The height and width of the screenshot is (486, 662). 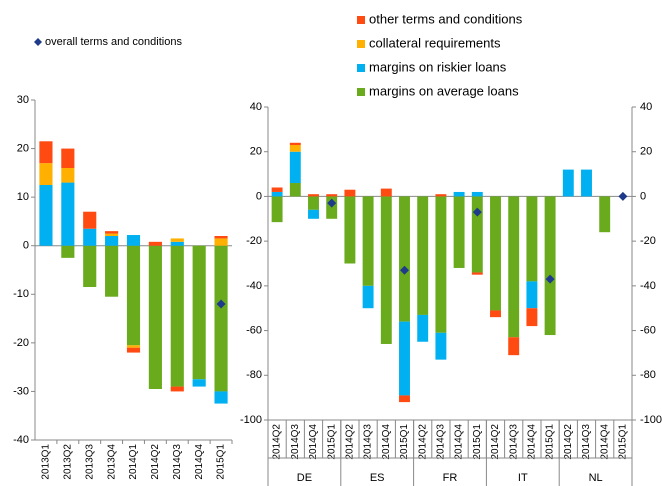 I want to click on legend-marker, so click(x=38, y=42).